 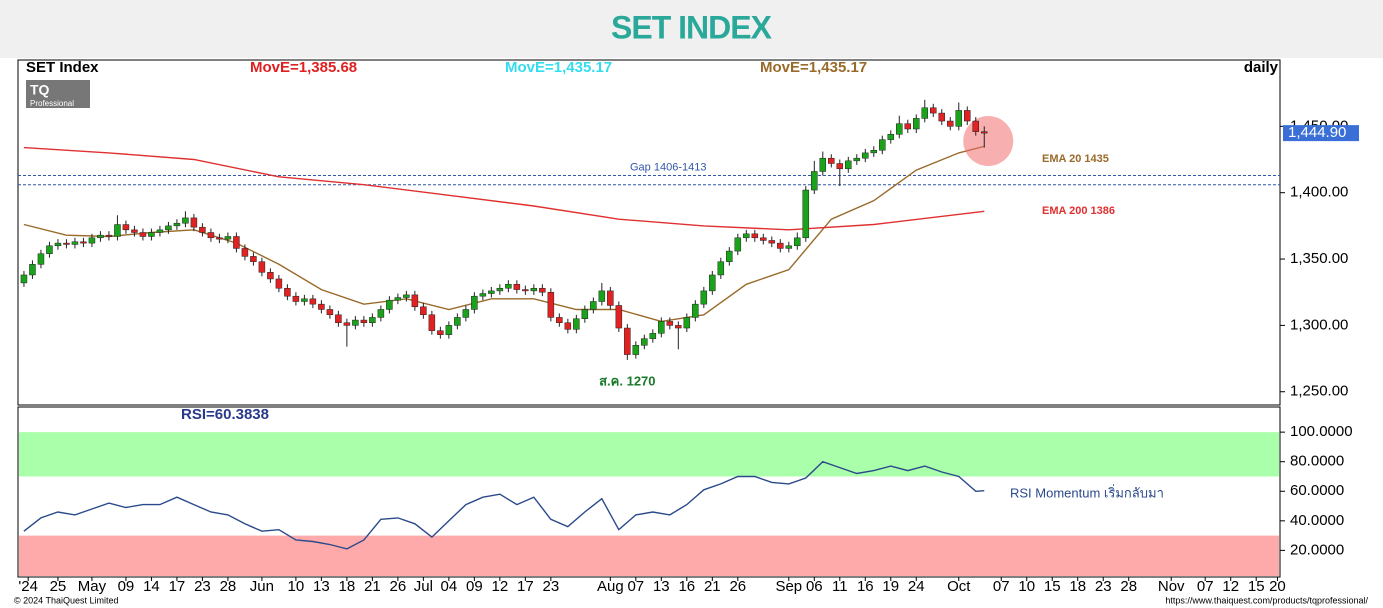 What do you see at coordinates (262, 586) in the screenshot?
I see `x-tick-label: Jun` at bounding box center [262, 586].